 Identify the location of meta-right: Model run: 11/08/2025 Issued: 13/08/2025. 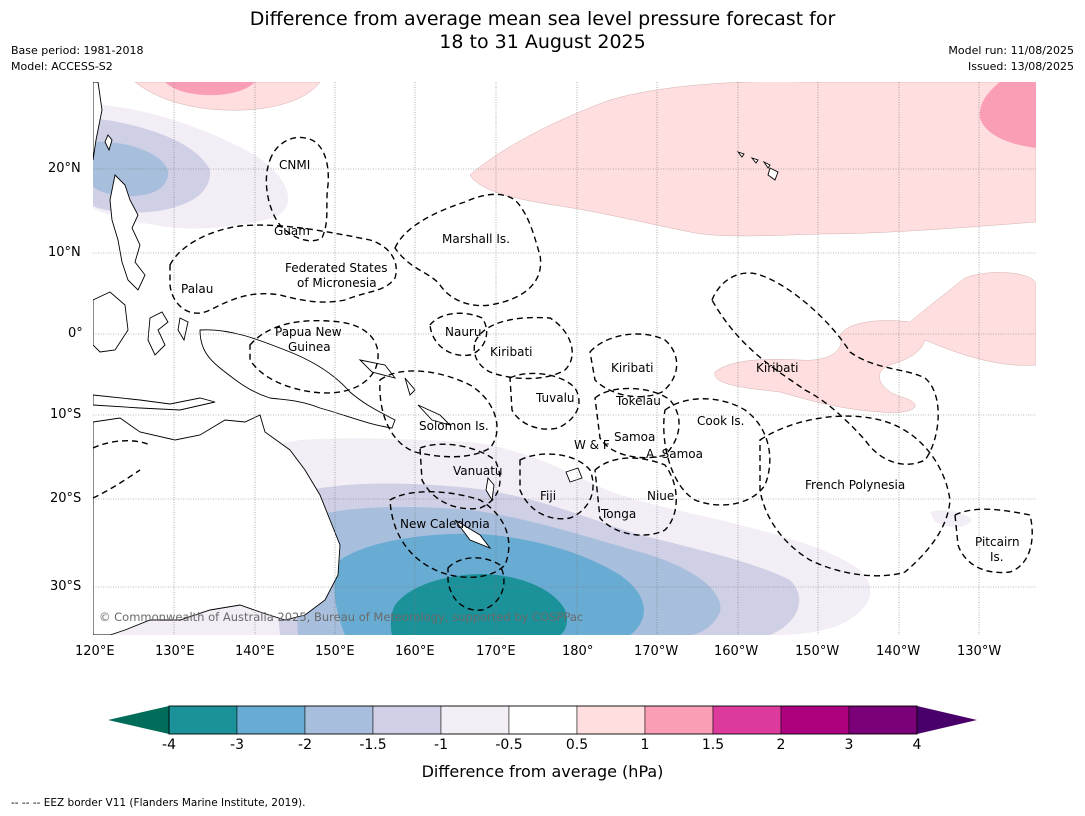
(1011, 59).